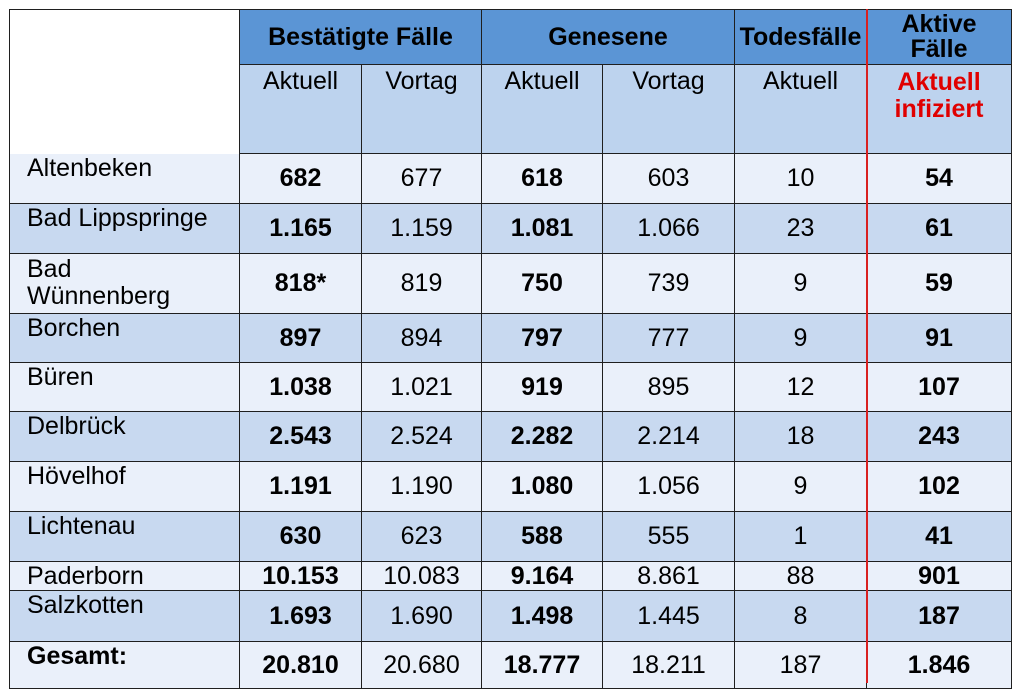  Describe the element at coordinates (801, 109) in the screenshot. I see `subheader-deaths-current: Aktuell` at that location.